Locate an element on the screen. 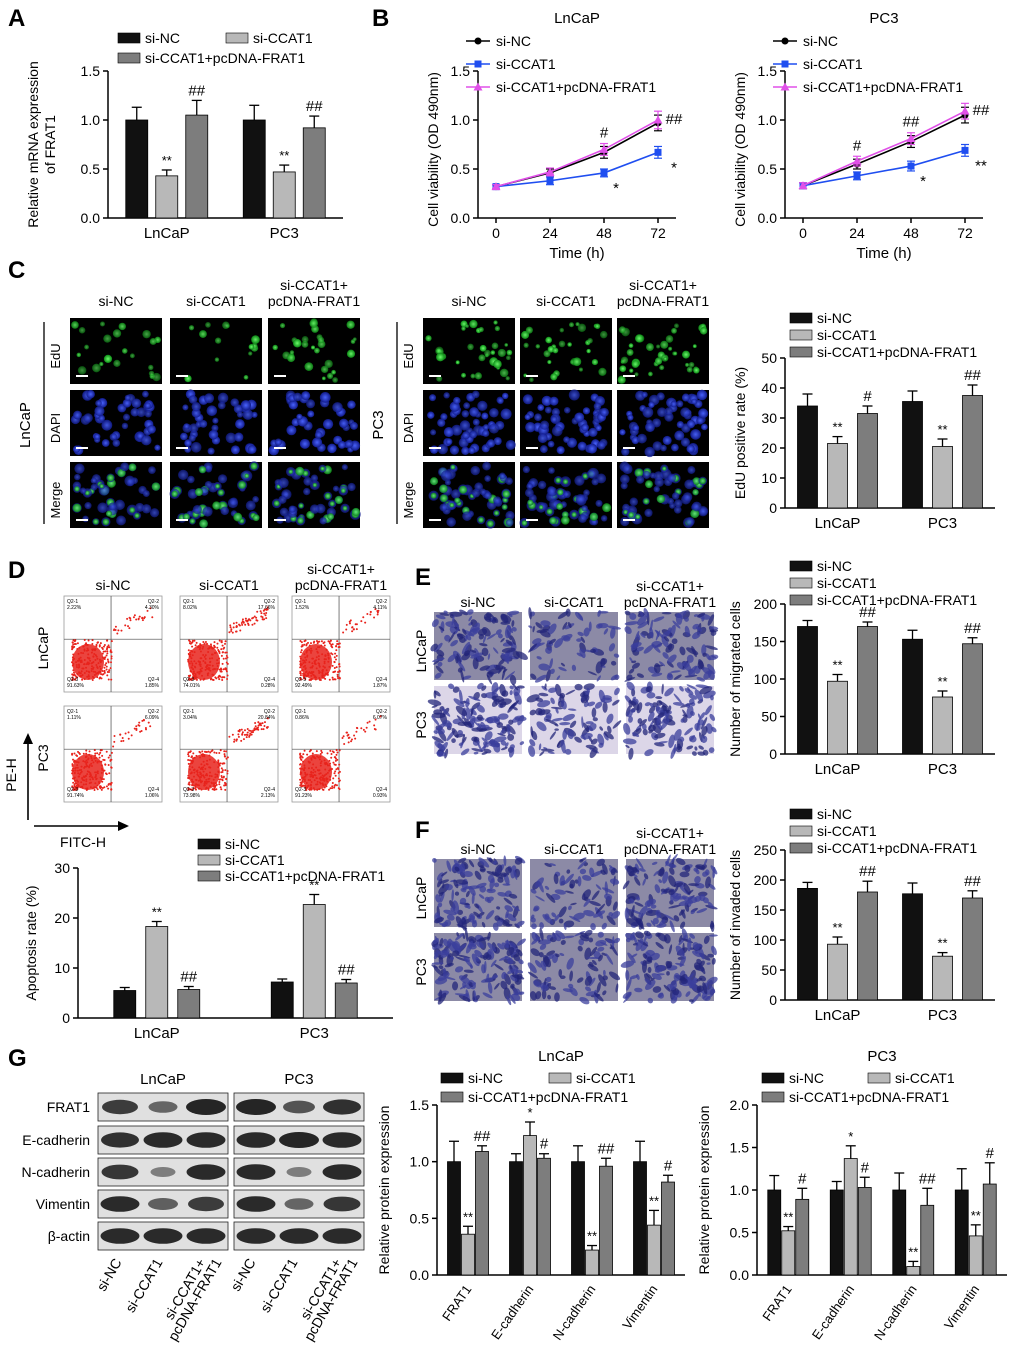 The height and width of the screenshot is (1356, 1020). quadrant-value: 3.04% is located at coordinates (190, 718).